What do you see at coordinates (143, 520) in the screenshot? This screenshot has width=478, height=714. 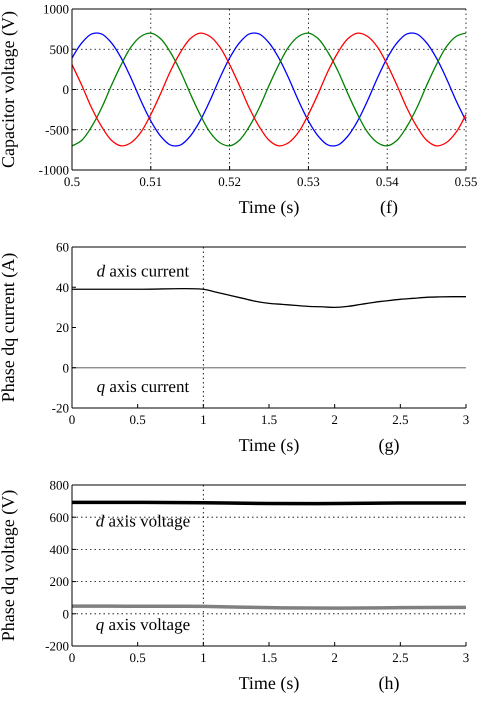 I see `series-label: d axis voltage` at bounding box center [143, 520].